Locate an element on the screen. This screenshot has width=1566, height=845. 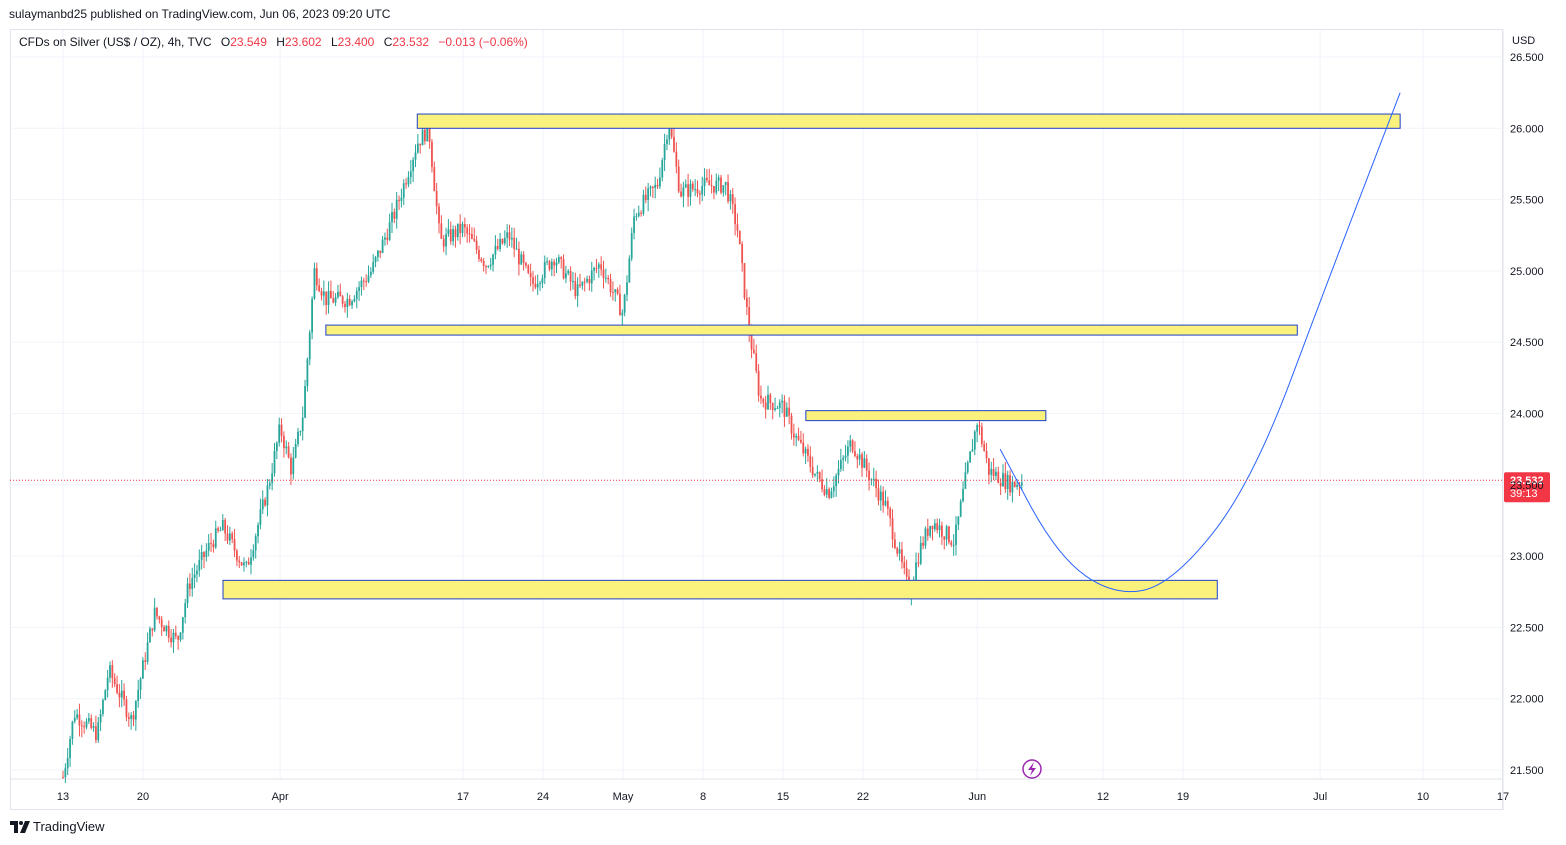
high-value: 23.602 is located at coordinates (303, 42).